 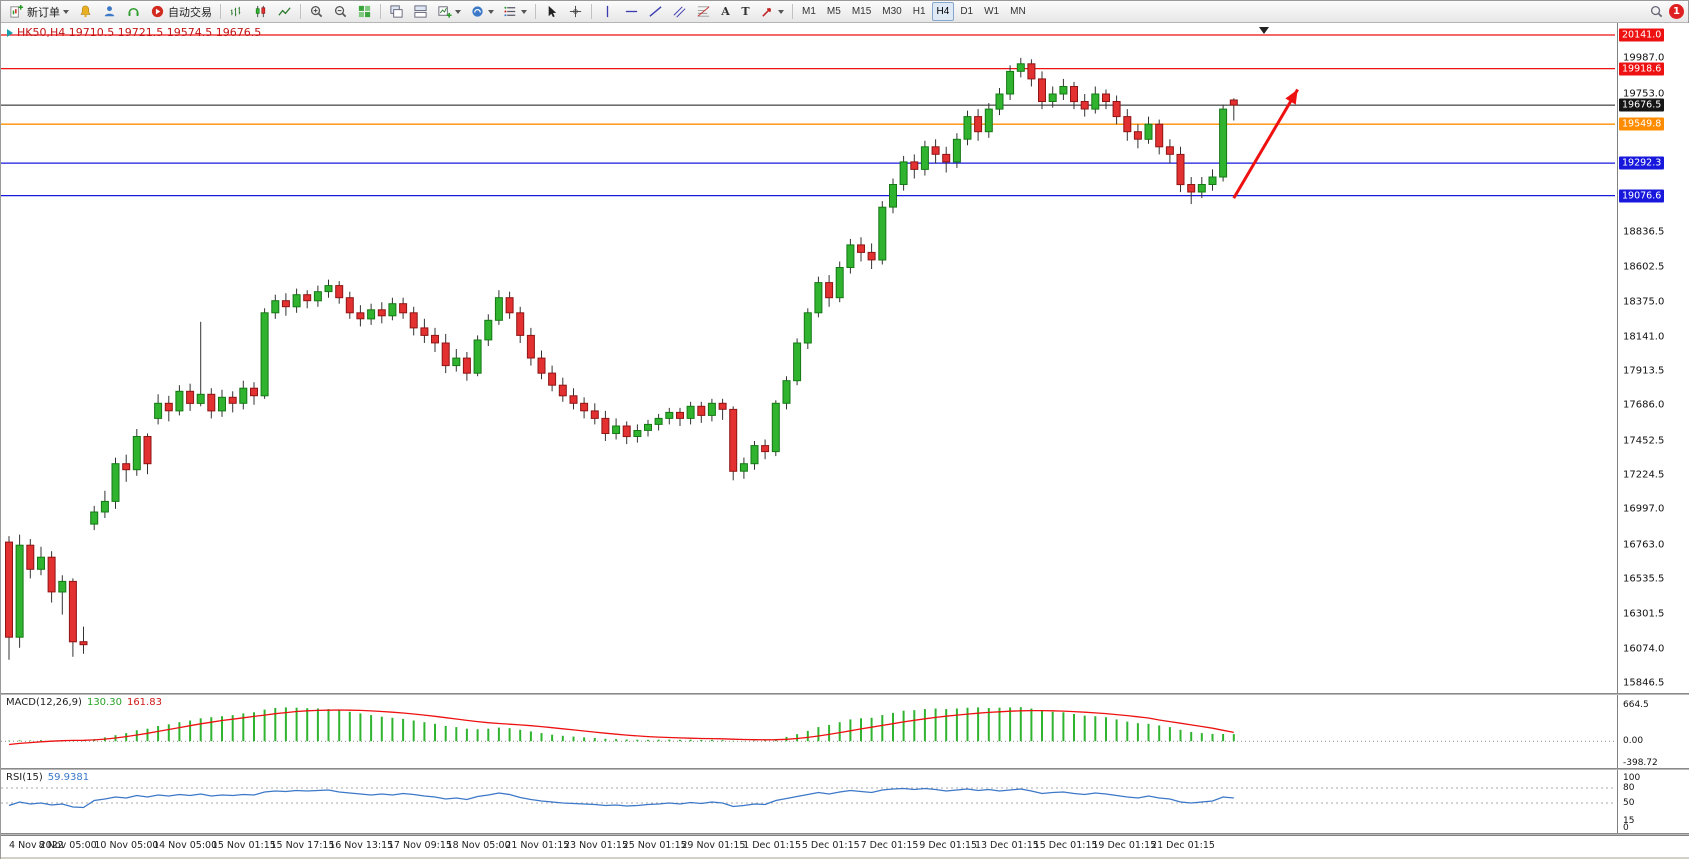 What do you see at coordinates (1644, 337) in the screenshot?
I see `price-tick-label: 18141.0` at bounding box center [1644, 337].